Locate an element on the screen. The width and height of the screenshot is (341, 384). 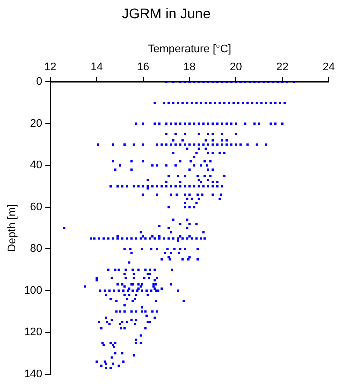
x-tick-label: 12 is located at coordinates (50, 68).